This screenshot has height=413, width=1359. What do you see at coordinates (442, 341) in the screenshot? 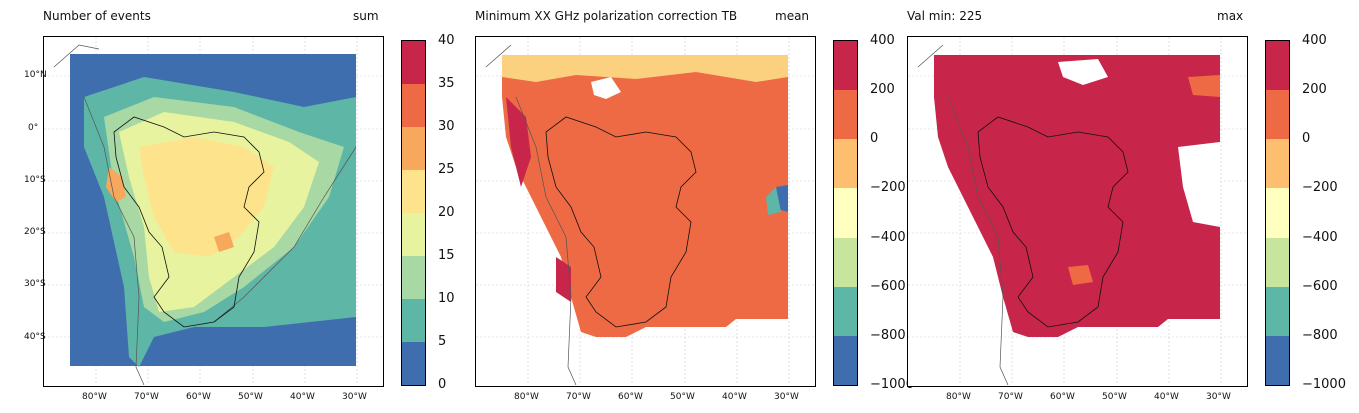
I see `colorbar-tick: 5` at bounding box center [442, 341].